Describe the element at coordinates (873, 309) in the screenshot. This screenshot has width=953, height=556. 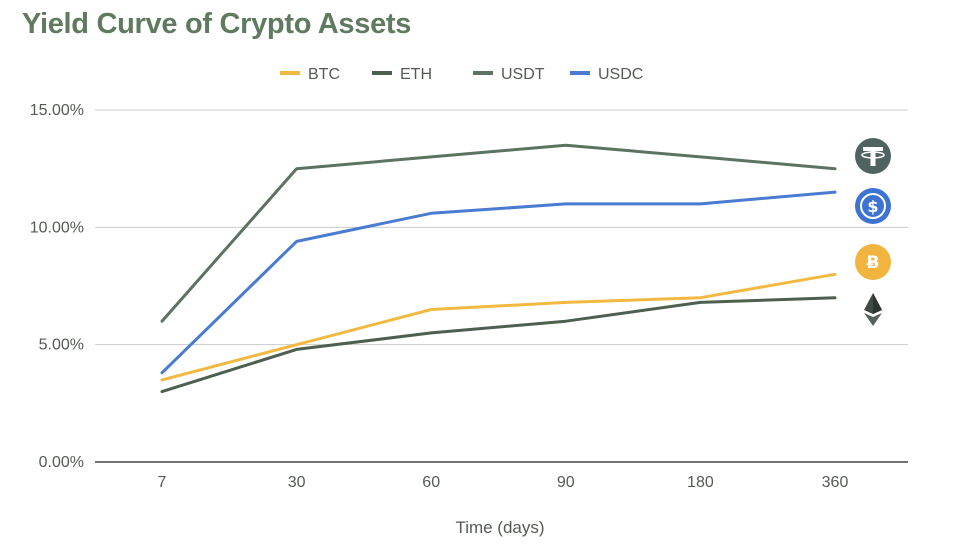
I see `ethereum-icon` at that location.